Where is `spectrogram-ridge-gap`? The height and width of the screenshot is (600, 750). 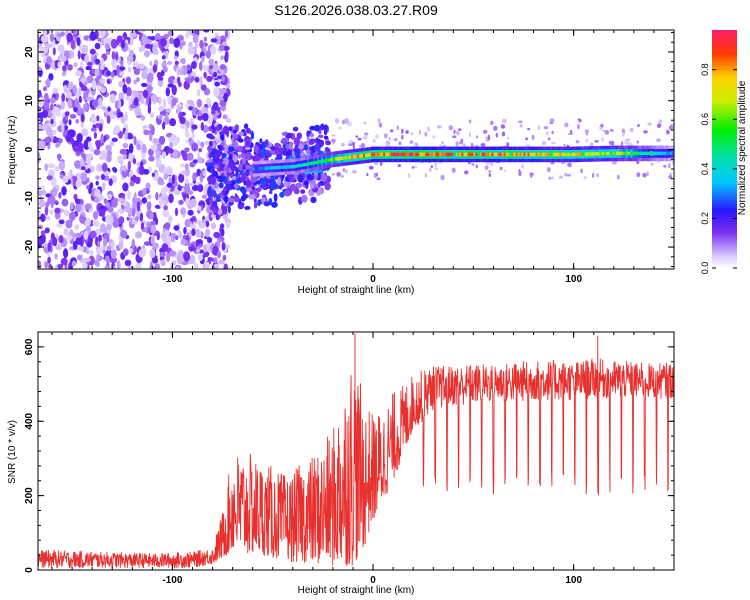 spectrogram-ridge-gap is located at coordinates (551, 154).